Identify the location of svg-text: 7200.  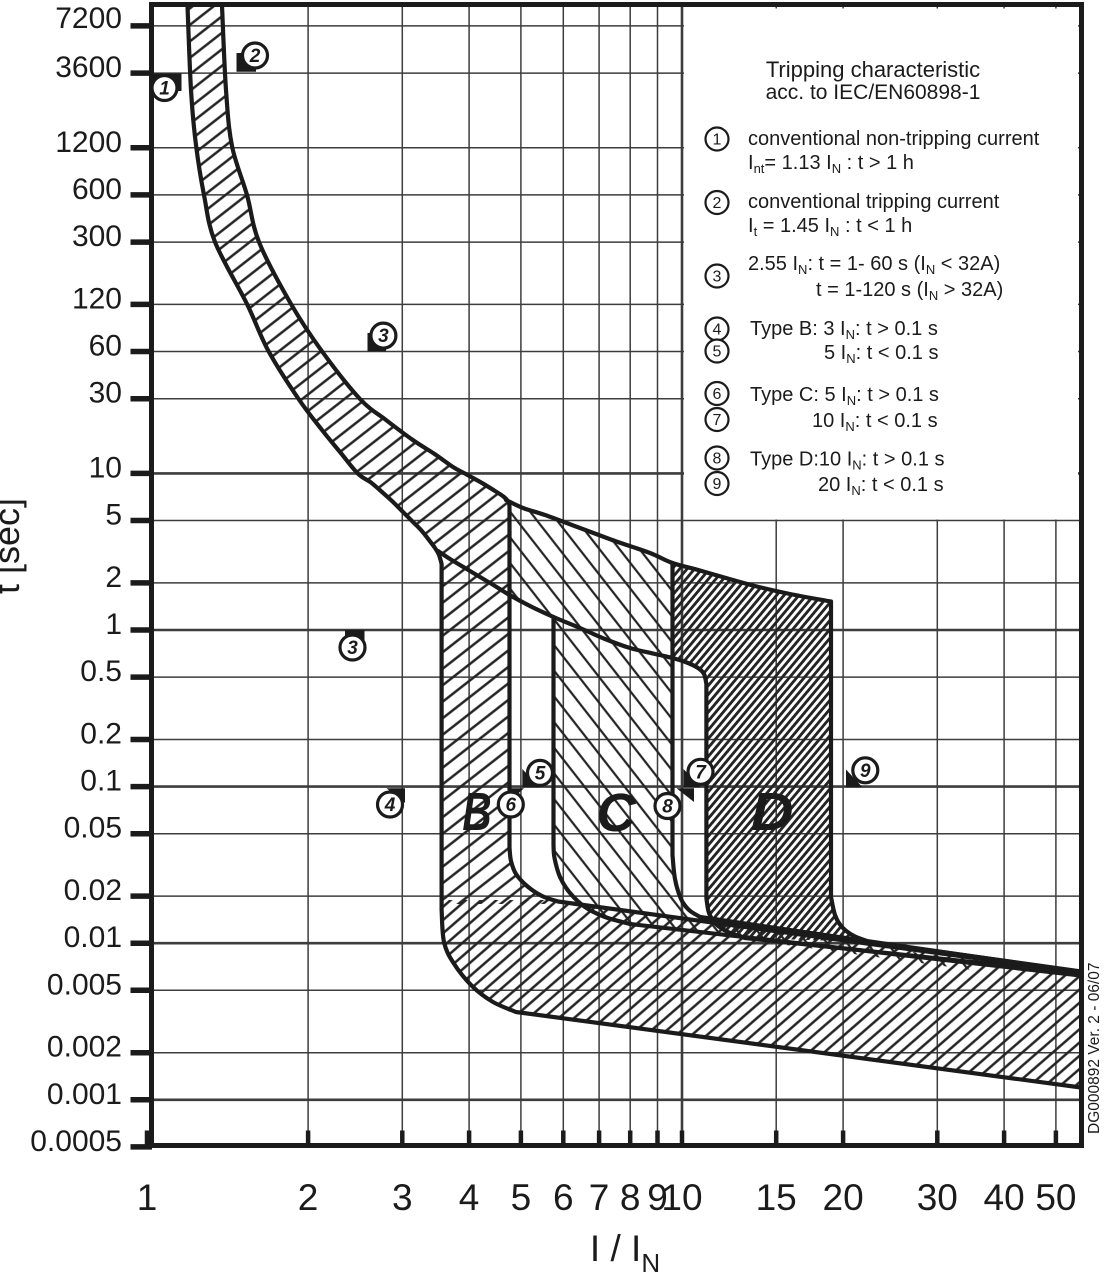
(88, 18).